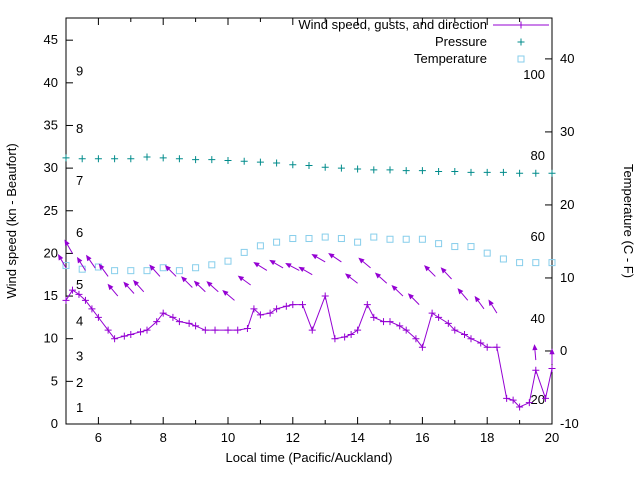 This screenshot has height=480, width=640. What do you see at coordinates (163, 437) in the screenshot?
I see `x-tick-label: 8` at bounding box center [163, 437].